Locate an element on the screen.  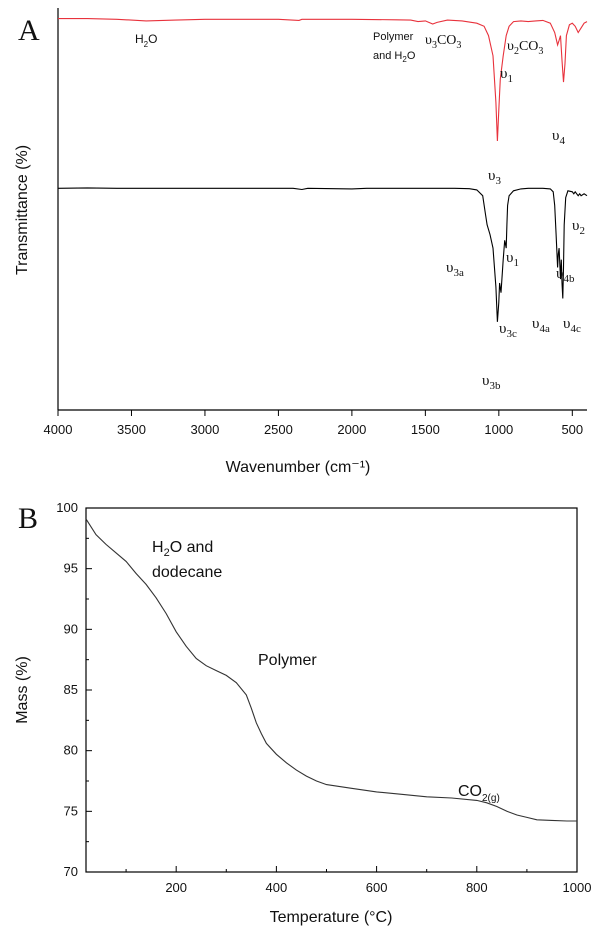
annotation-red-v3-sub: 3 is located at coordinates (498, 181).